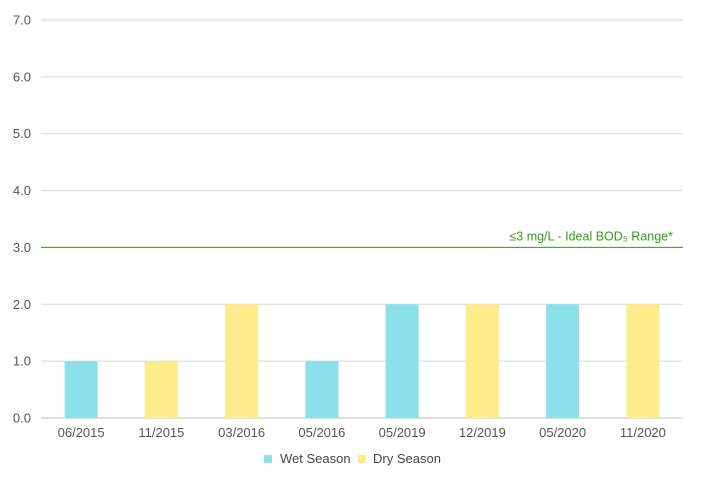 This screenshot has height=498, width=702. Describe the element at coordinates (352, 458) in the screenshot. I see `legend: Wet Season Dry Season` at that location.